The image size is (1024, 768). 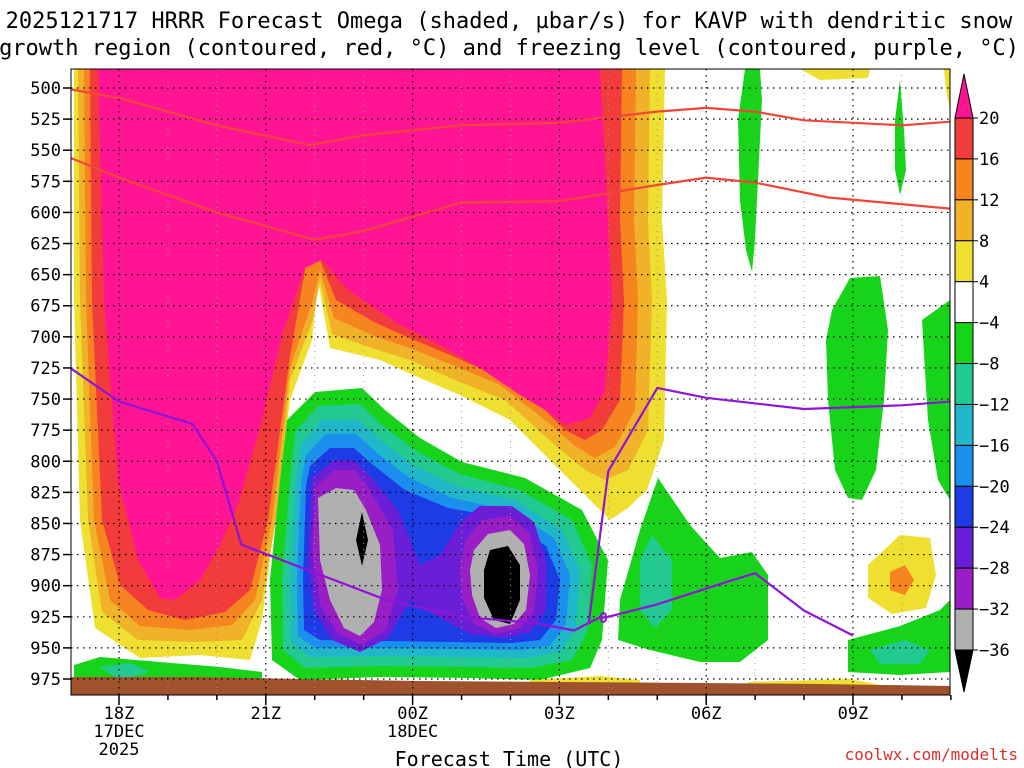 I want to click on colorbar-label: −36, so click(x=994, y=651).